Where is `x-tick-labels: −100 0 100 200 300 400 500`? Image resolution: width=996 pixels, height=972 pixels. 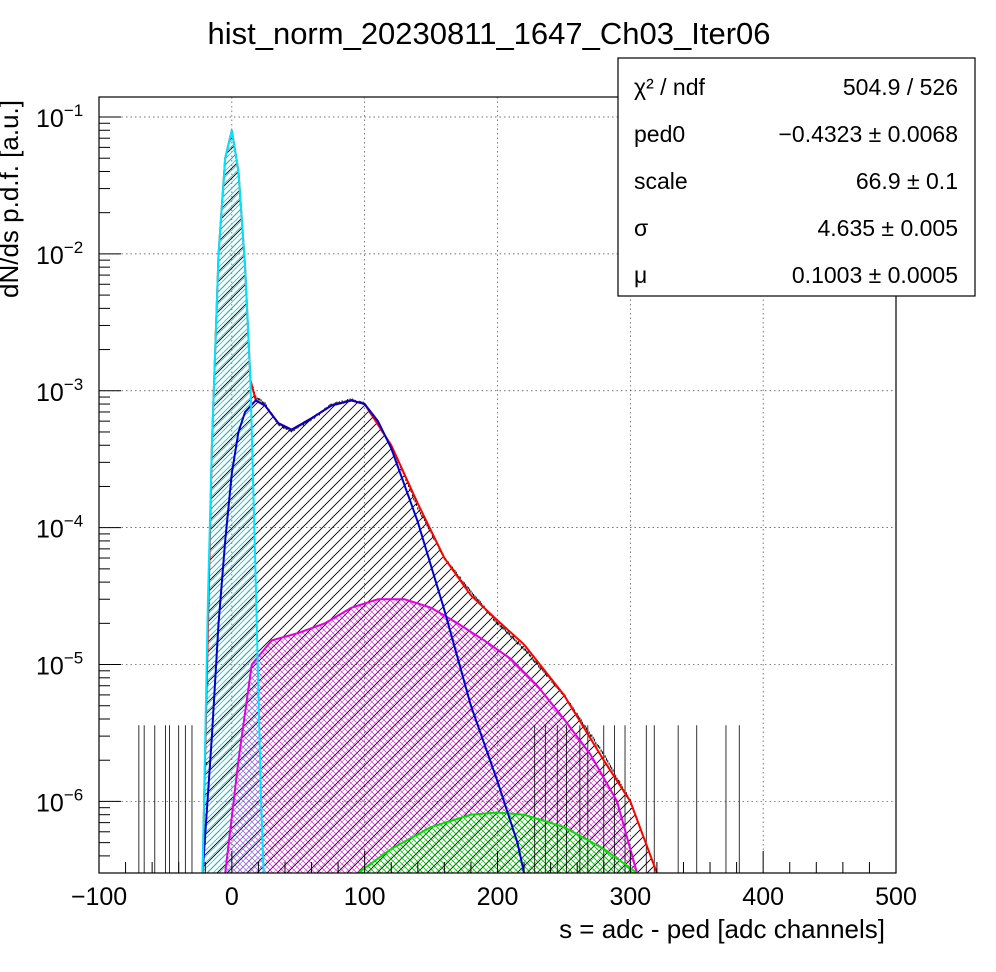 x-tick-labels: −100 0 100 200 300 400 500 is located at coordinates (494, 897).